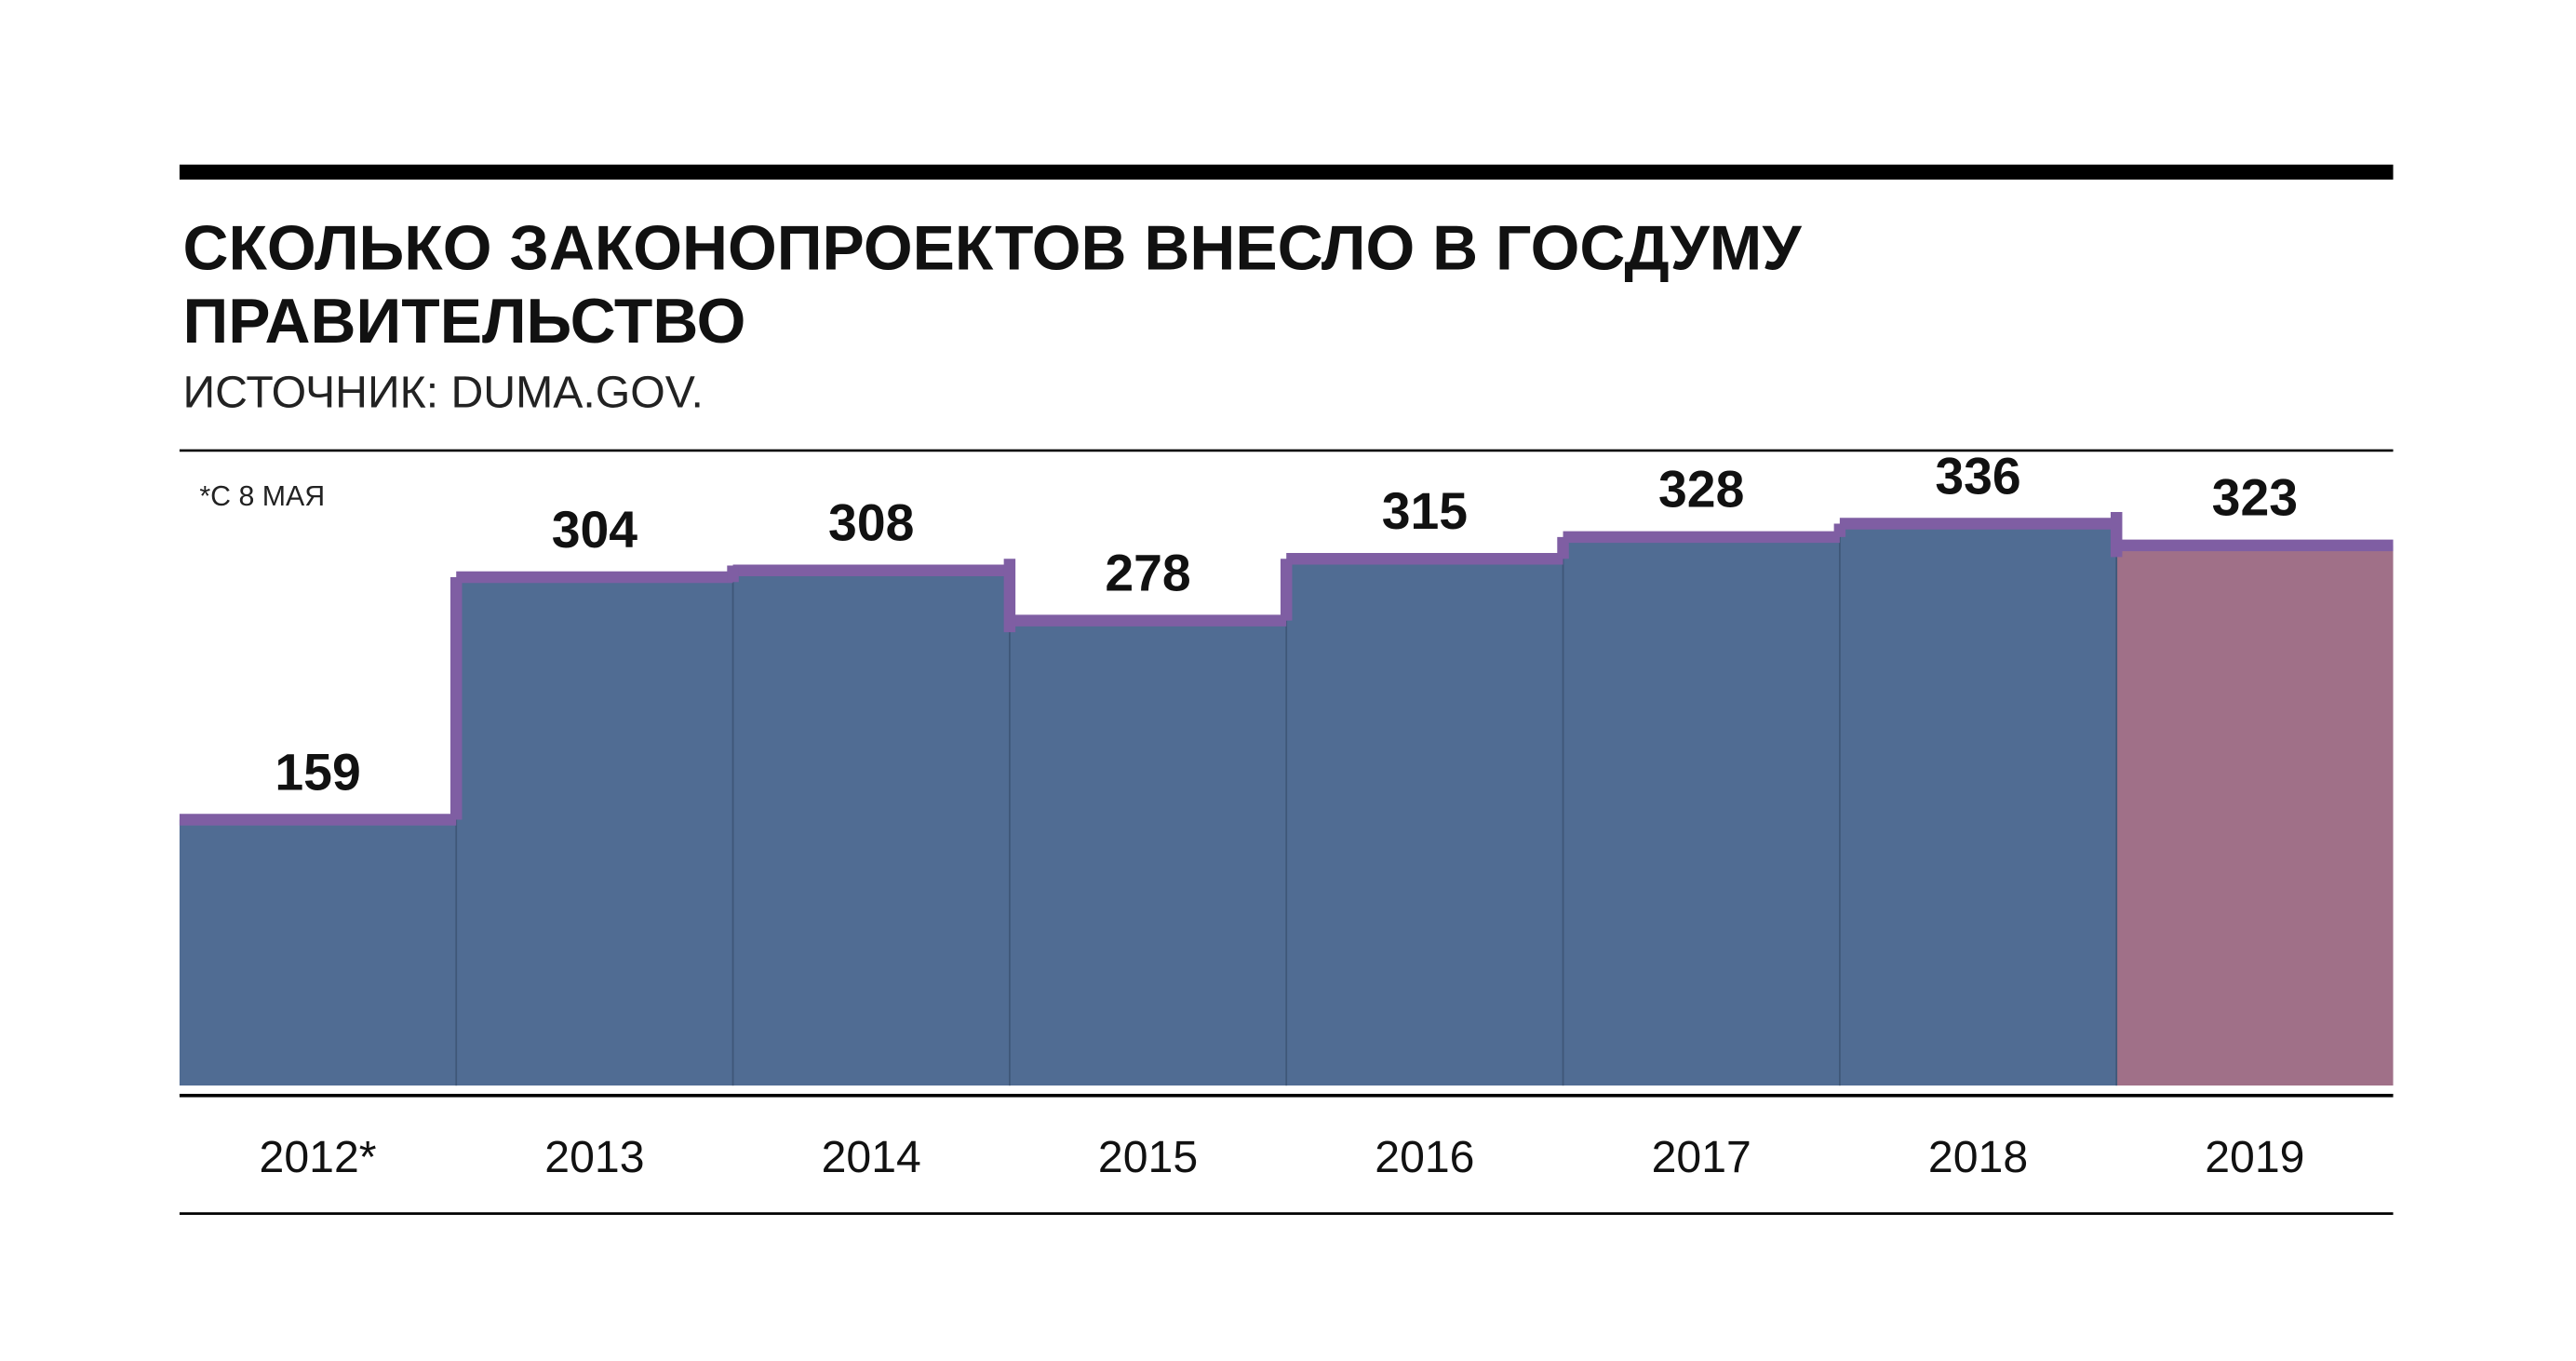  I want to click on note: *С 8 МАЯ, so click(262, 496).